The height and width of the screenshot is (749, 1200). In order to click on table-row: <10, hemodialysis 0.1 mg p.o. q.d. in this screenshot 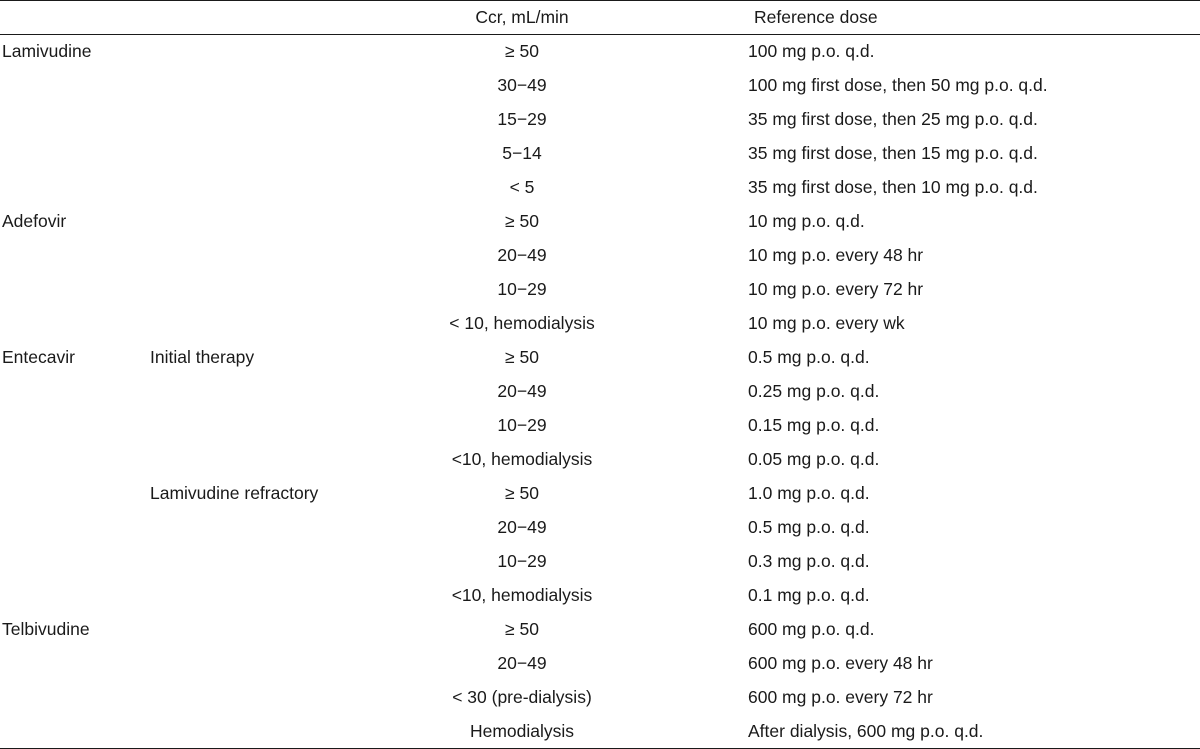, I will do `click(600, 596)`.